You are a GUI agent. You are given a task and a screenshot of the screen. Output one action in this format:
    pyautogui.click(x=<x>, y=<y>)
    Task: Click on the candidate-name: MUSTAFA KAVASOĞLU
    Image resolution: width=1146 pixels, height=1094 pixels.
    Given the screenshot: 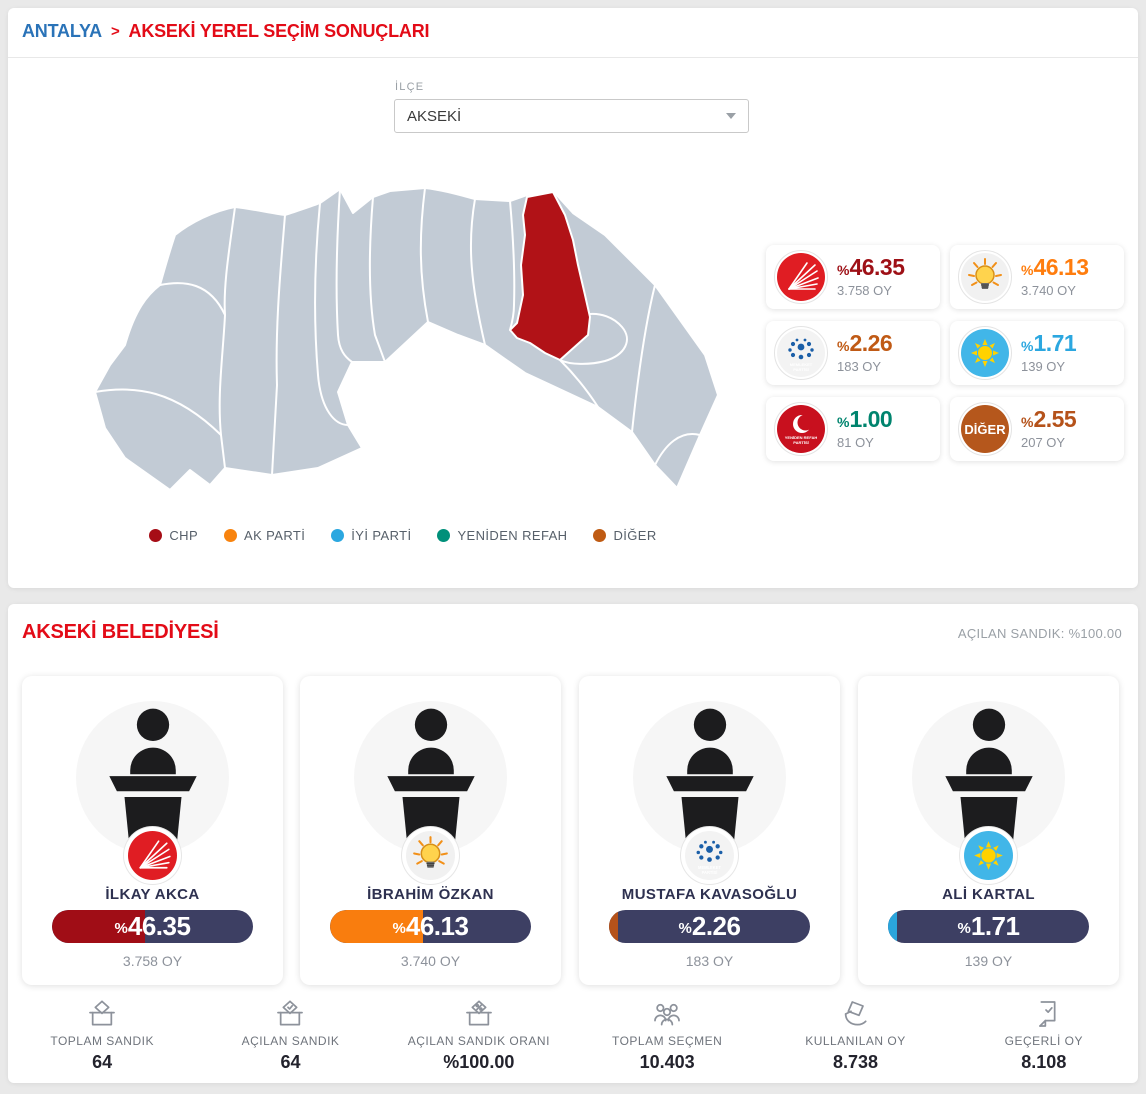 What is the action you would take?
    pyautogui.click(x=709, y=894)
    